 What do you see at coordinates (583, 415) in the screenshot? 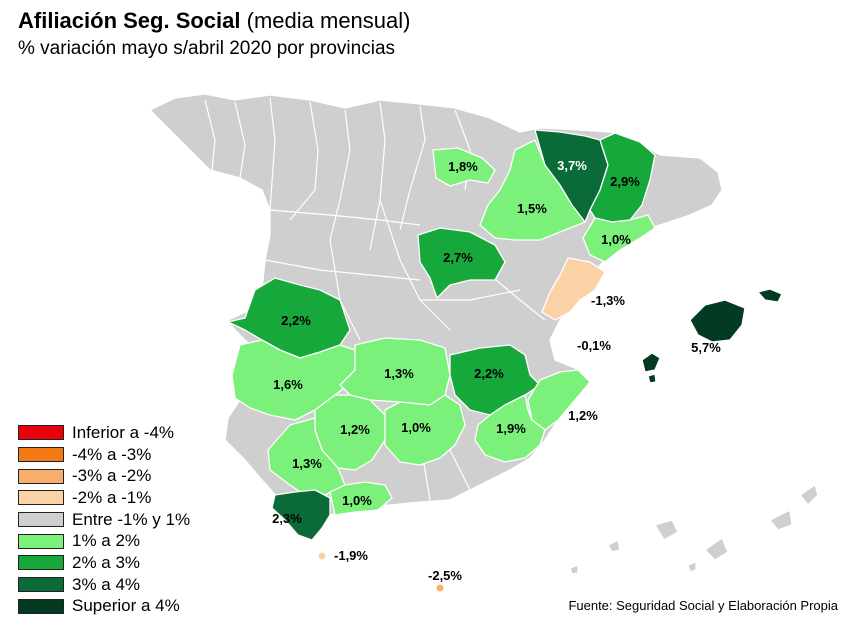
I see `label-alicante: 1,2%` at bounding box center [583, 415].